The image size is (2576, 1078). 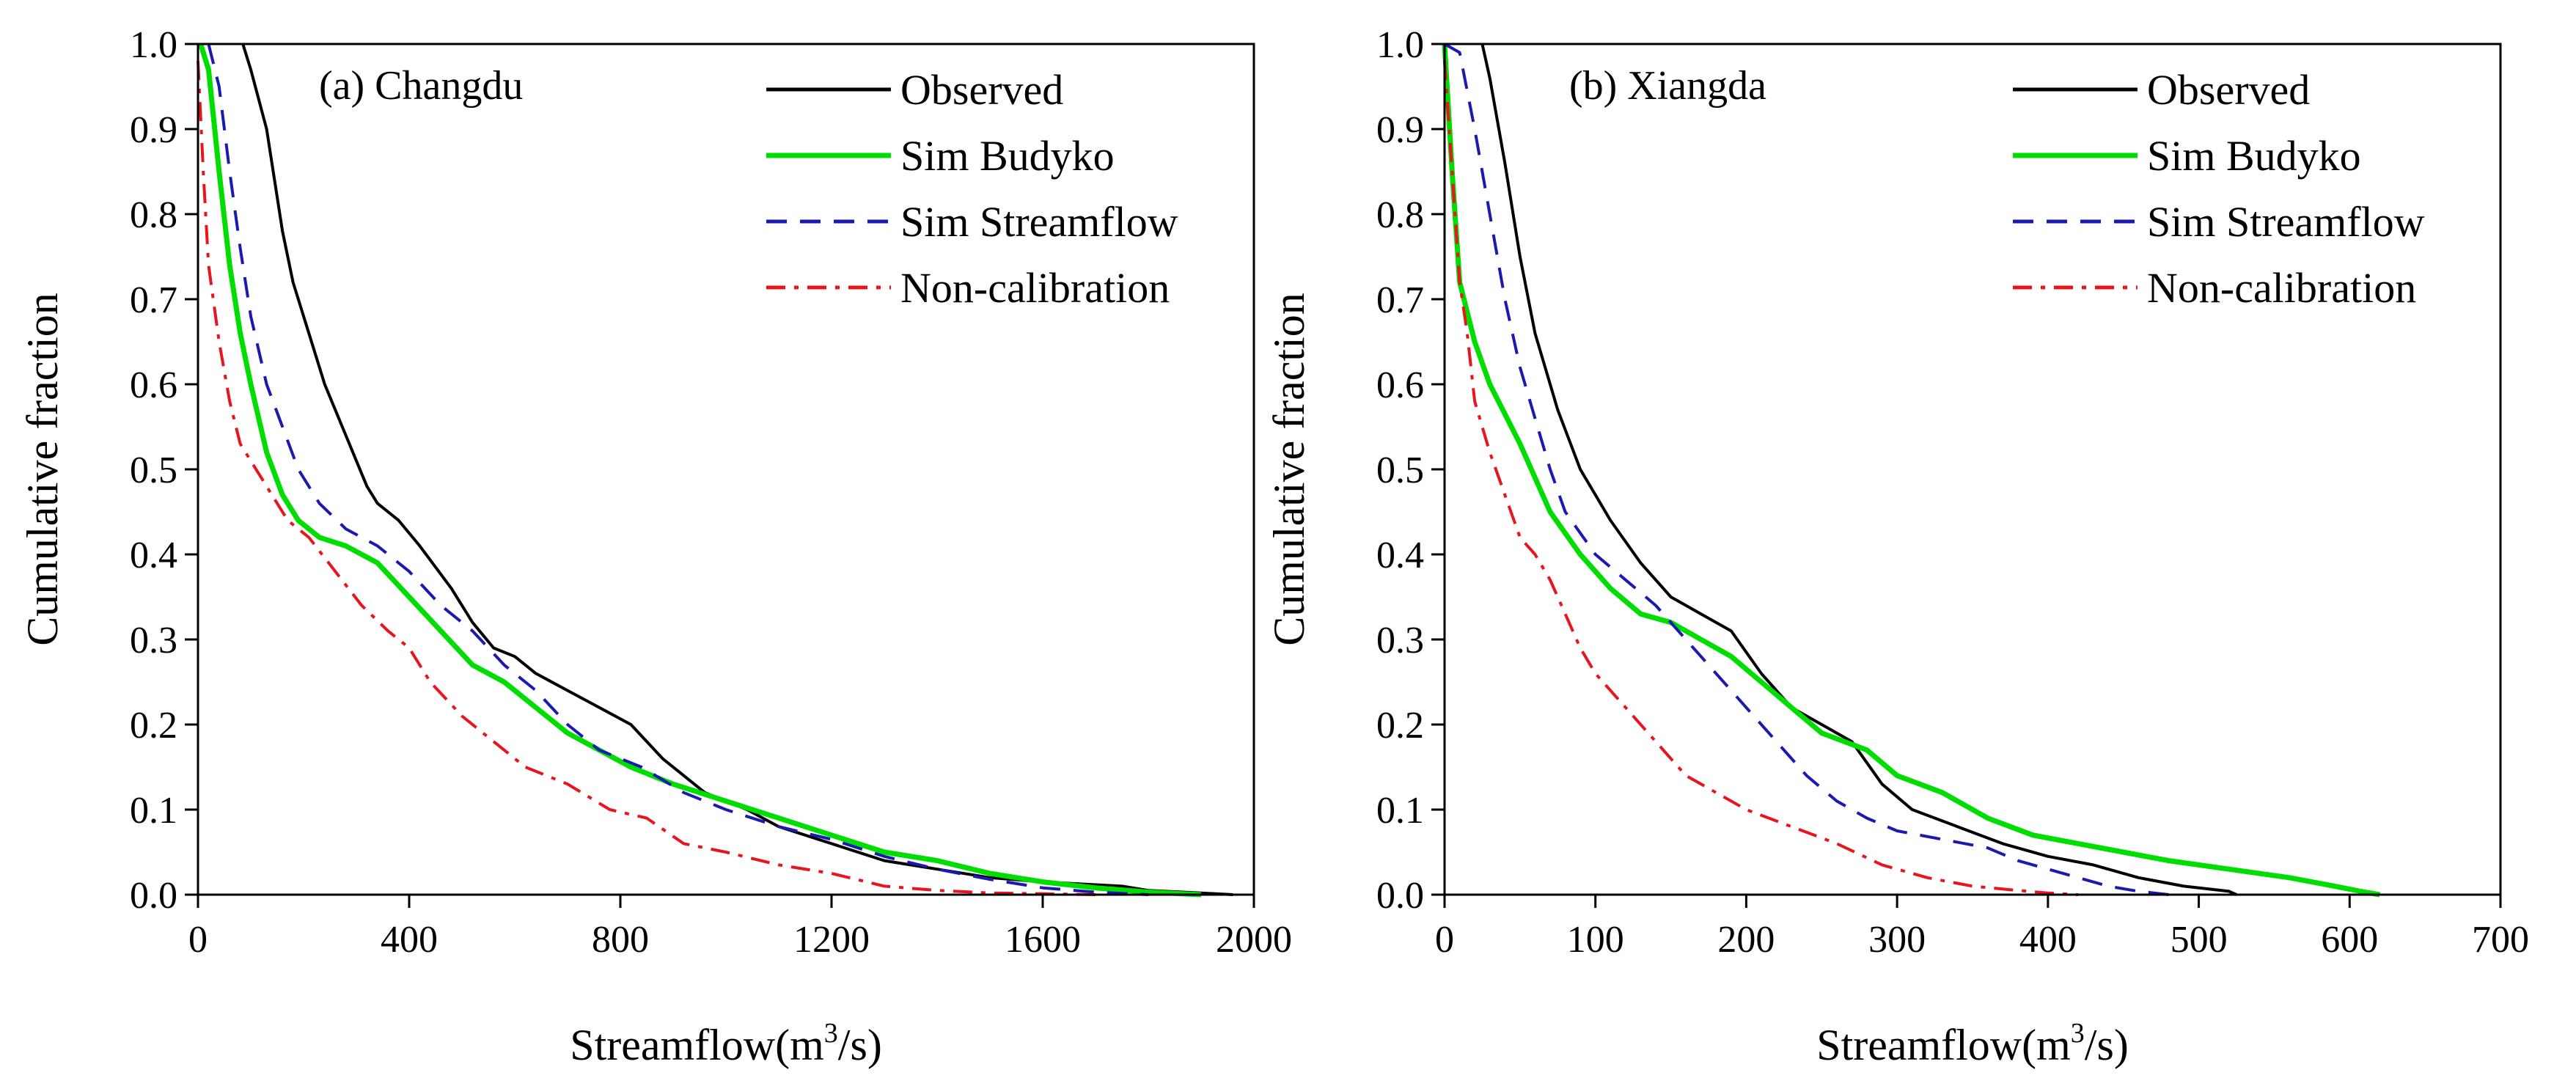 I want to click on panel-b-title: (b) Xiangda, so click(x=1668, y=86).